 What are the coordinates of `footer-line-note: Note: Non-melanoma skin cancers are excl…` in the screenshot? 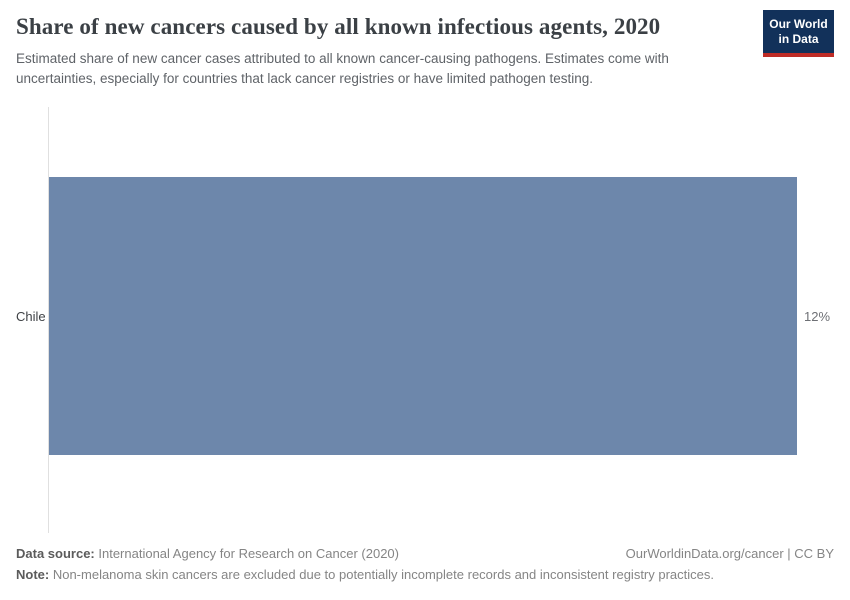 It's located at (425, 574).